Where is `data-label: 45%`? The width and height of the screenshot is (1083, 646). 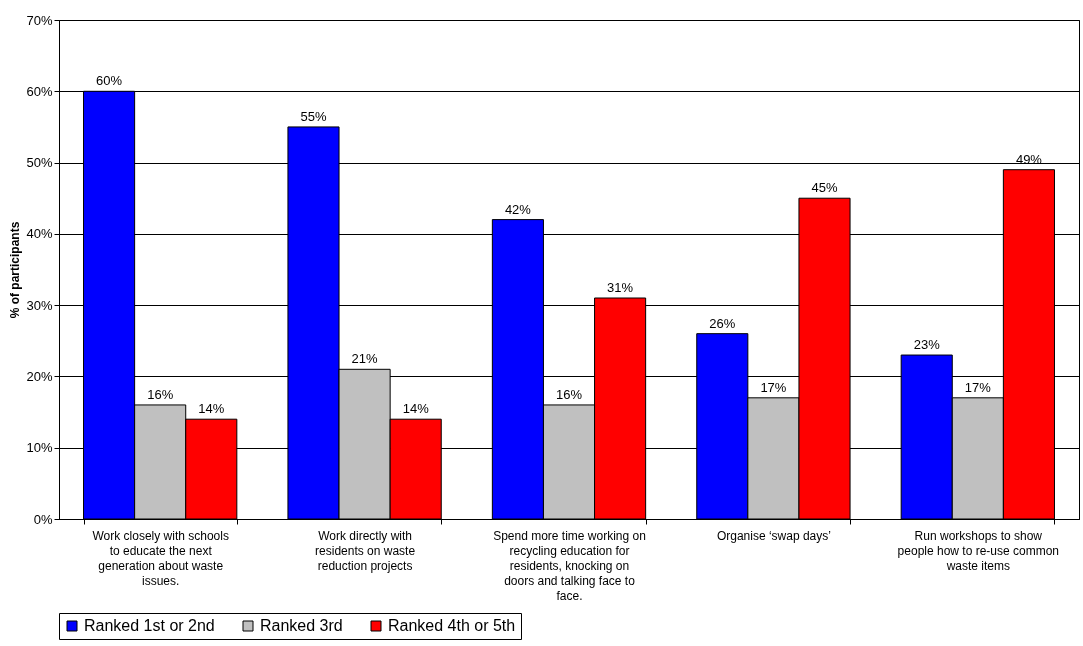 data-label: 45% is located at coordinates (824, 188).